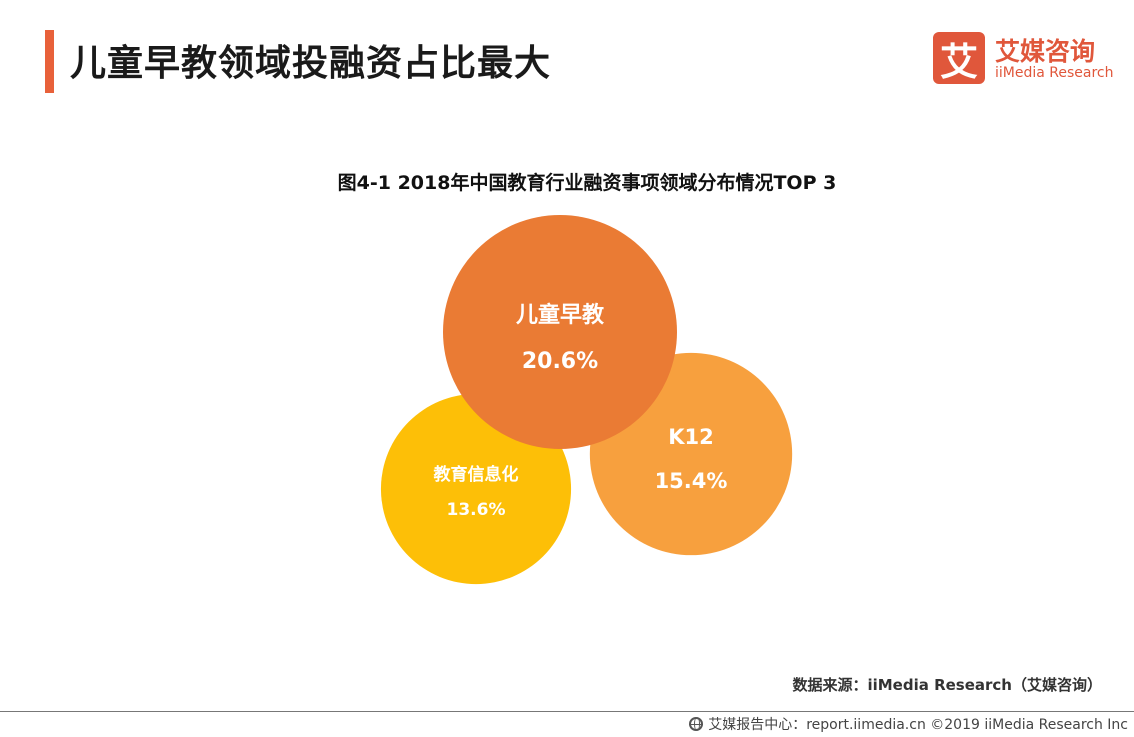  I want to click on bubble-label-0: 儿童早教, so click(560, 315).